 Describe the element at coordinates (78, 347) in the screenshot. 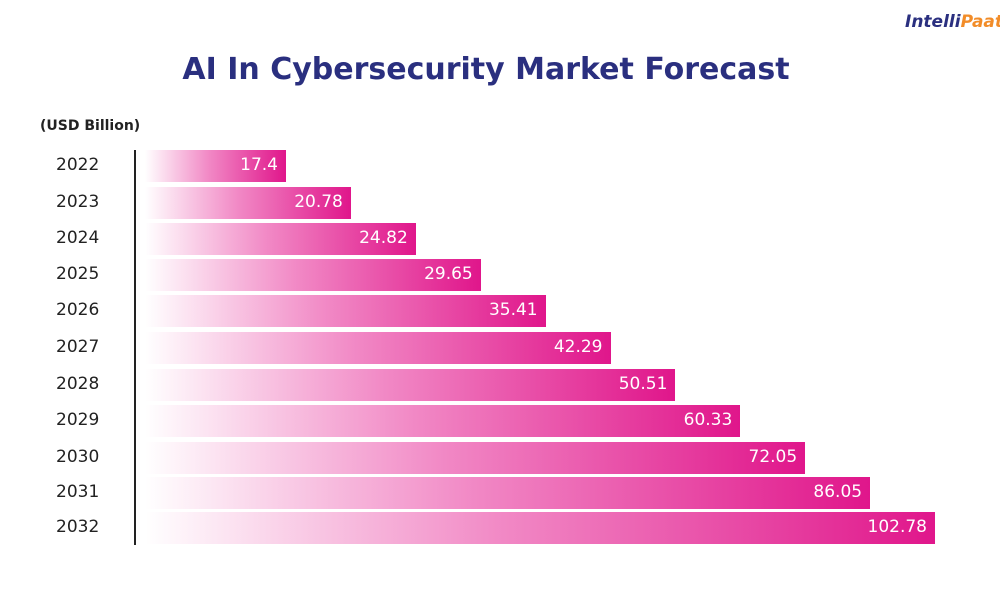

I see `y-tick-label: 2027` at that location.